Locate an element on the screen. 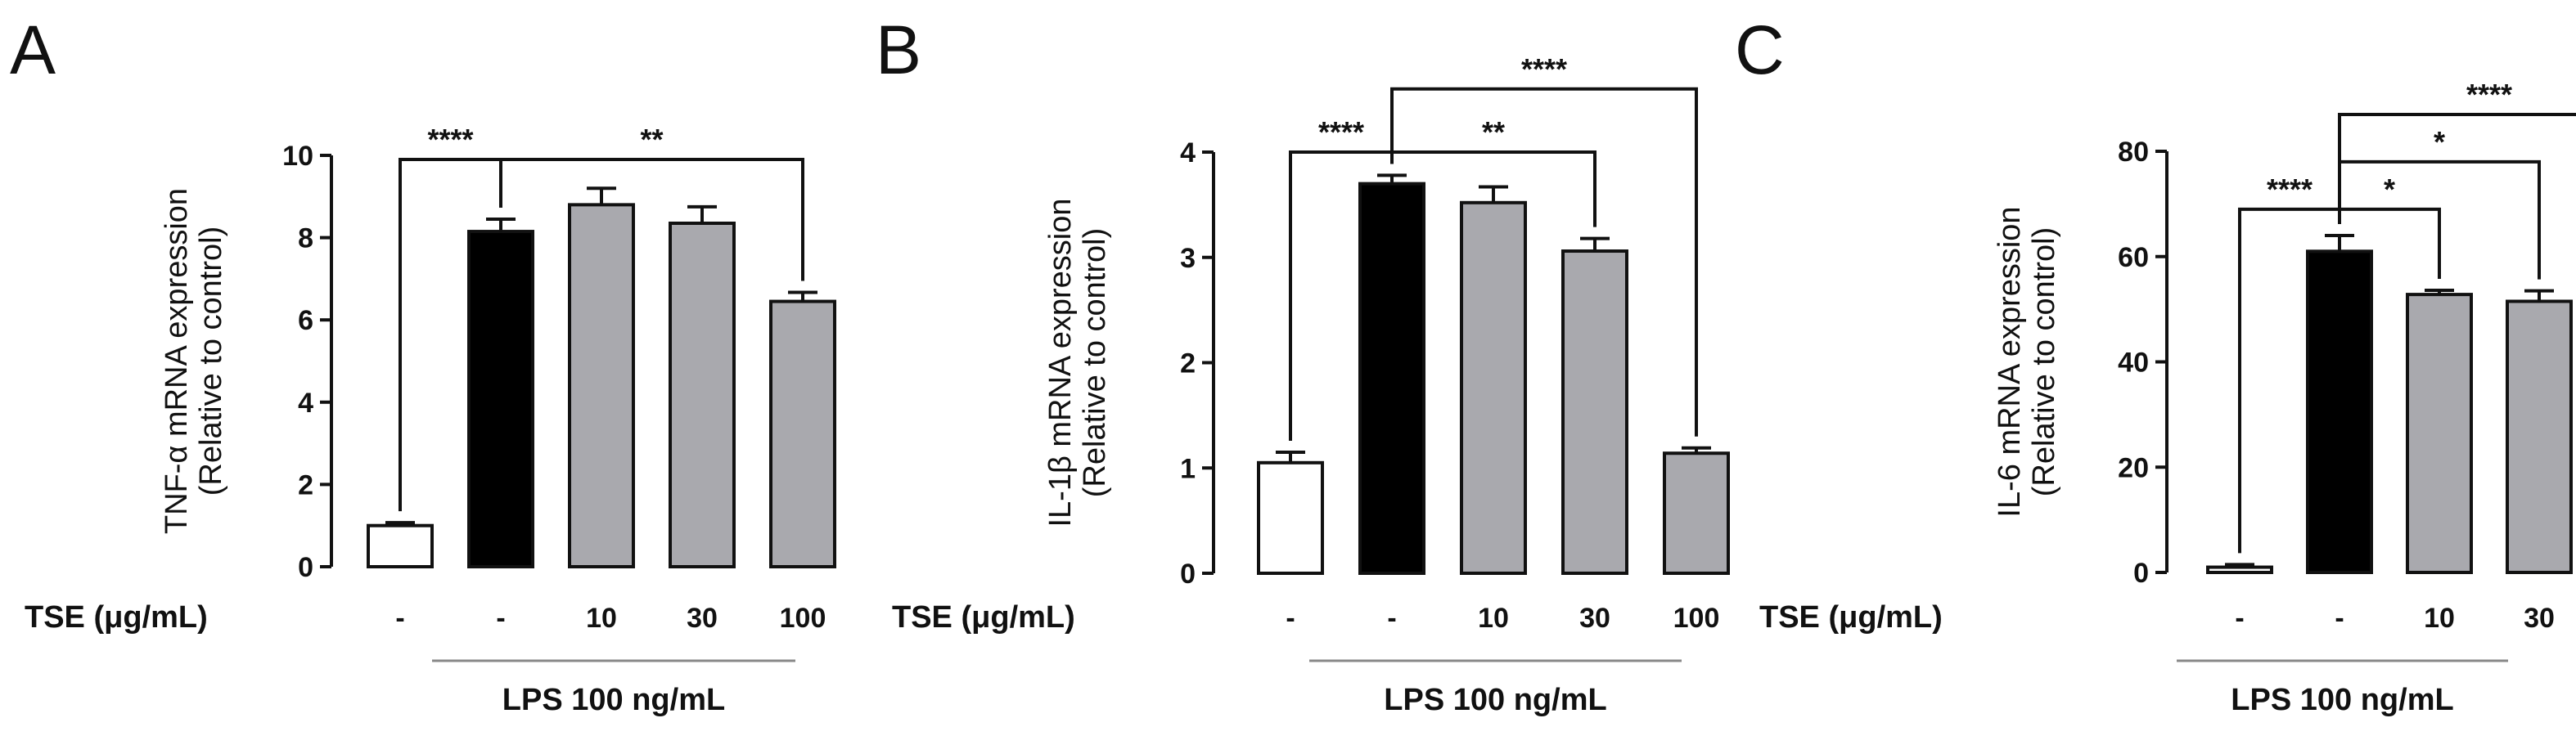  y-tick-label: 8 is located at coordinates (306, 239).